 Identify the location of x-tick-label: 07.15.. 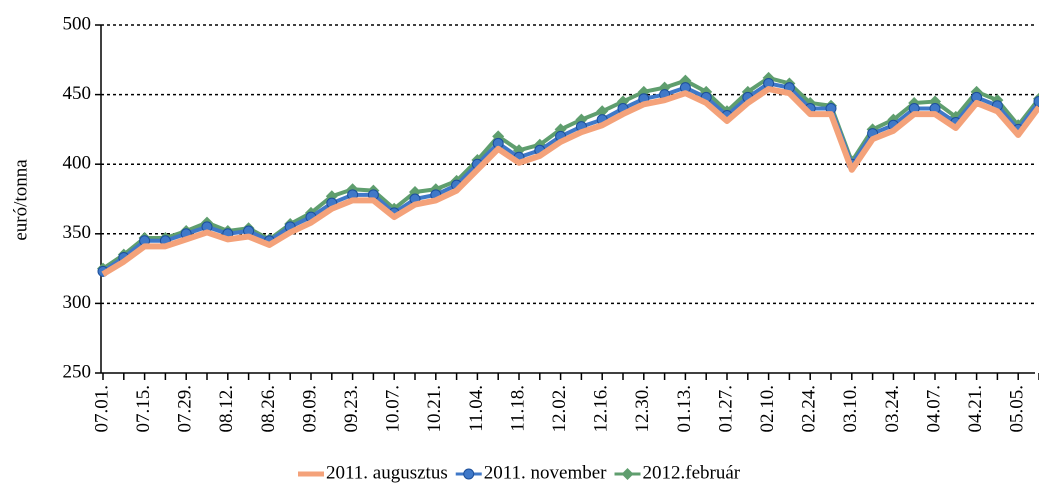
(143, 409).